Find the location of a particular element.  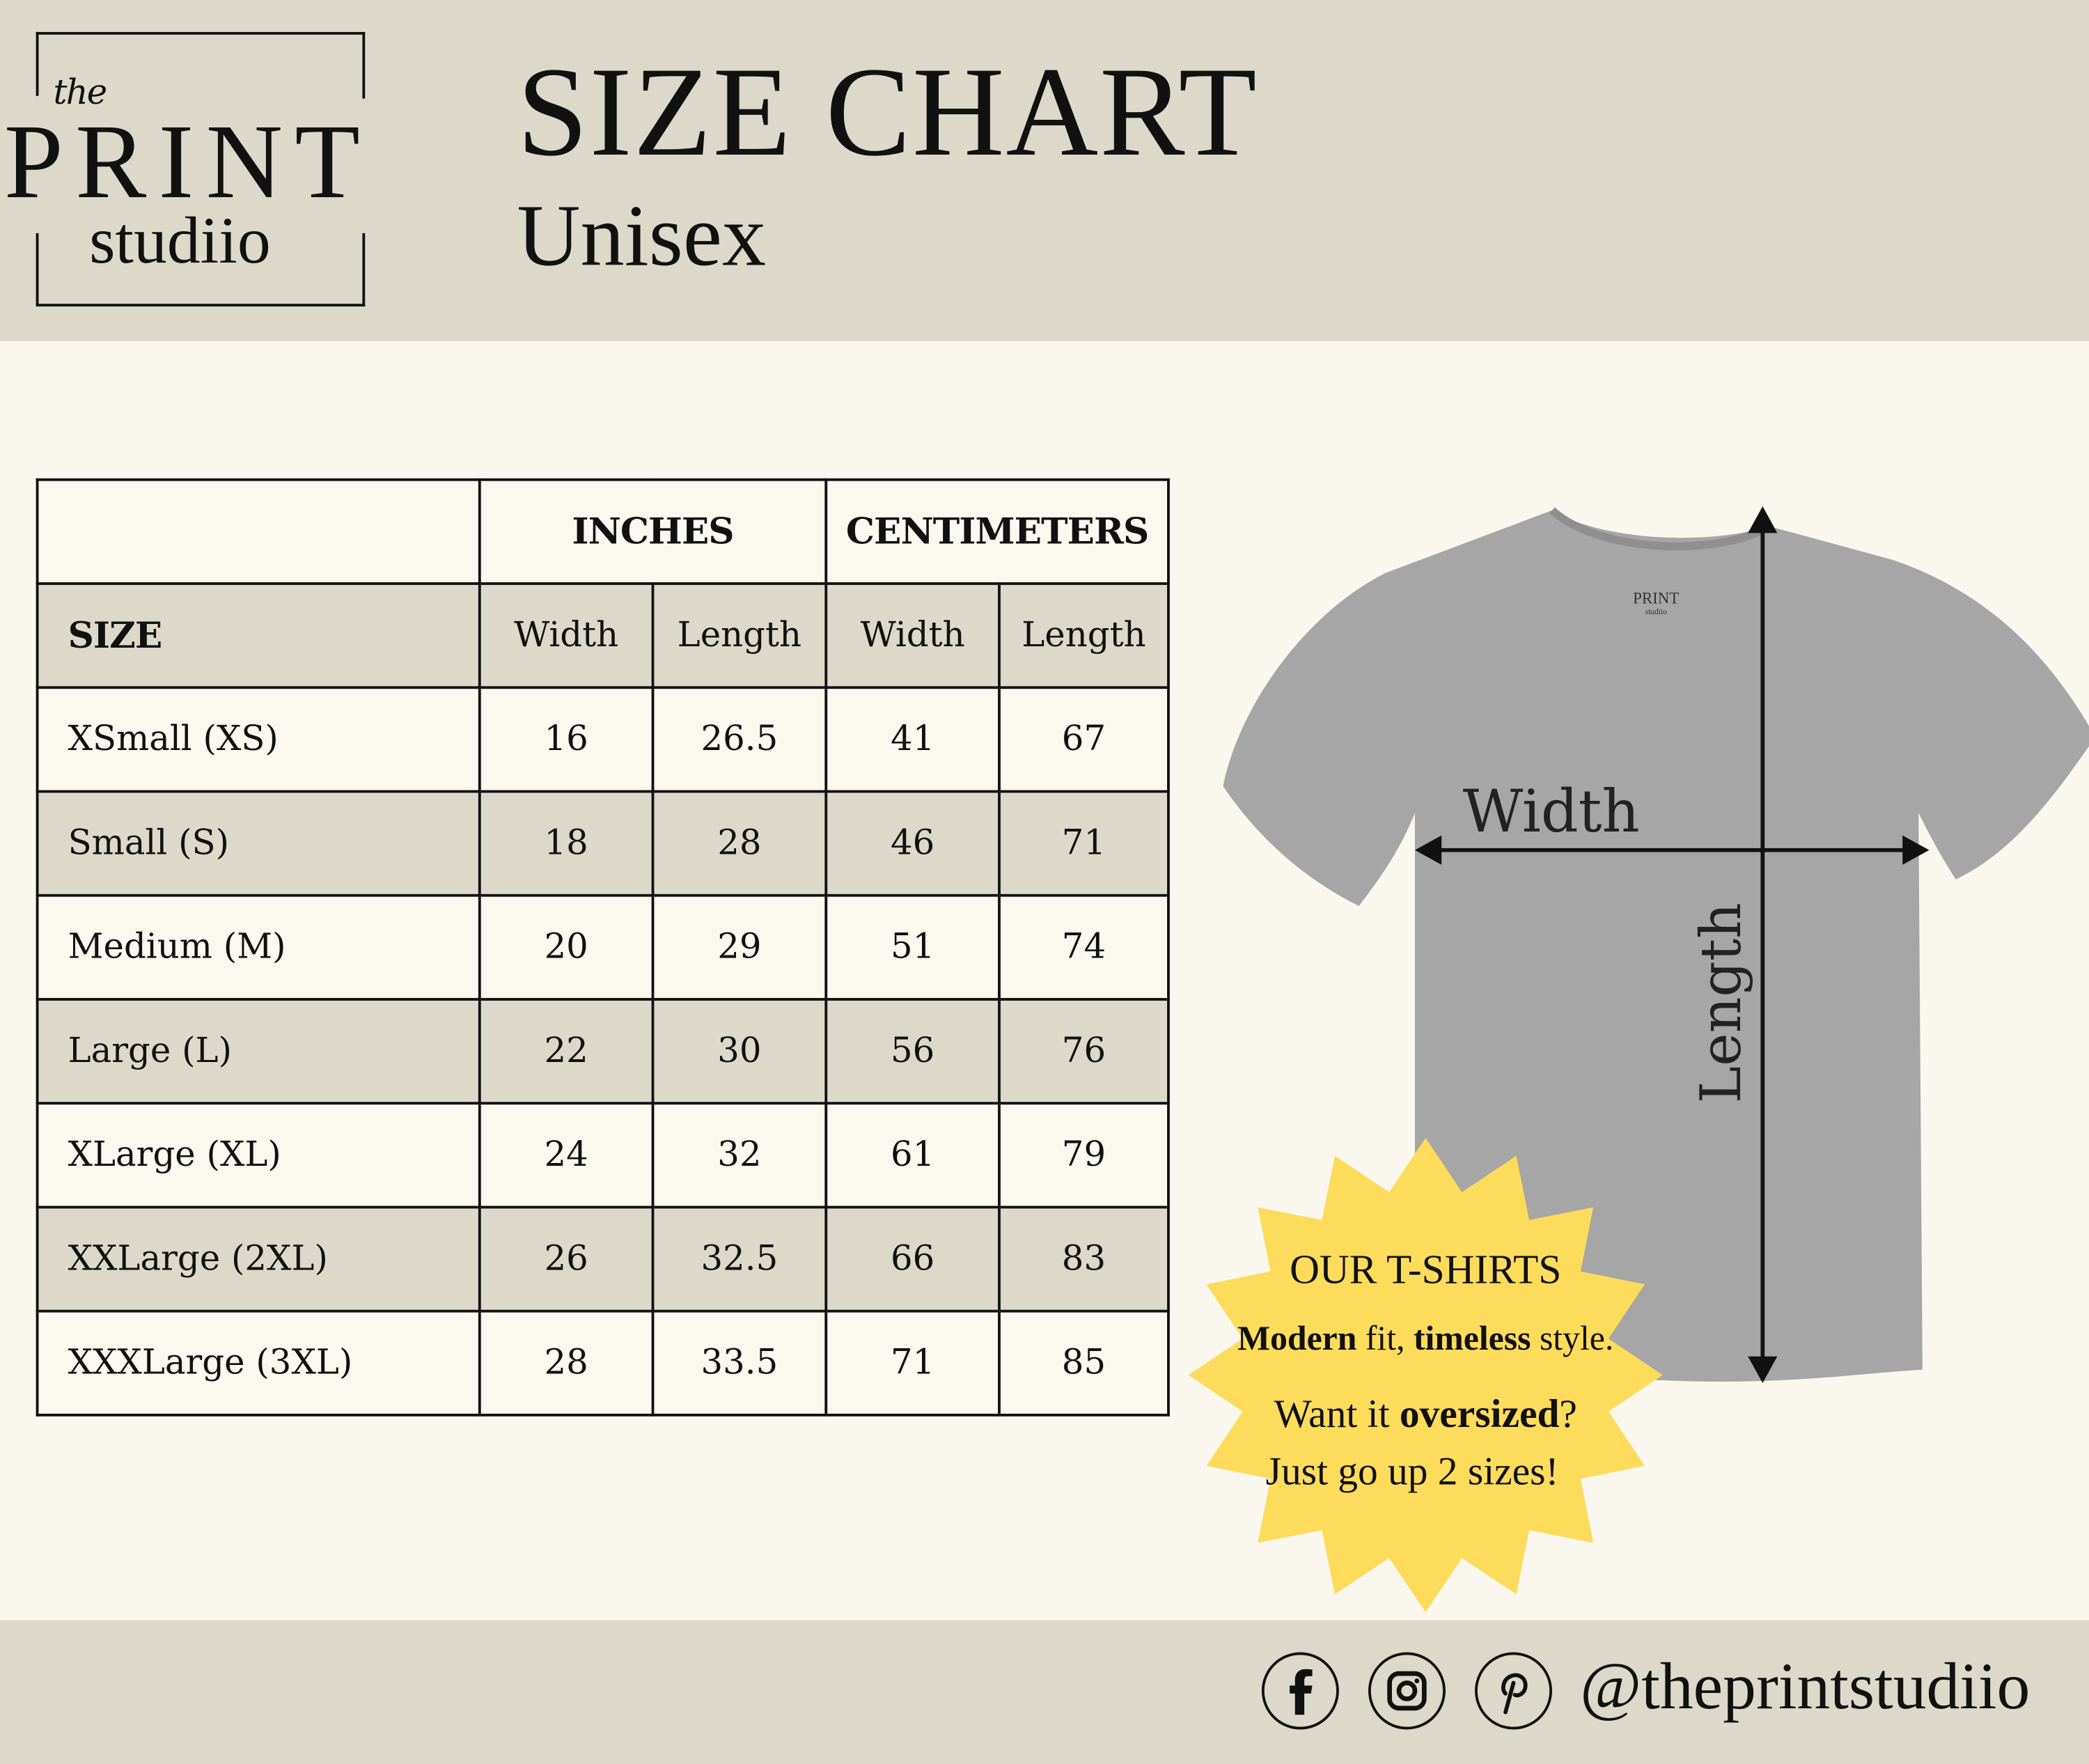

measurement-cell: 18 is located at coordinates (566, 843).